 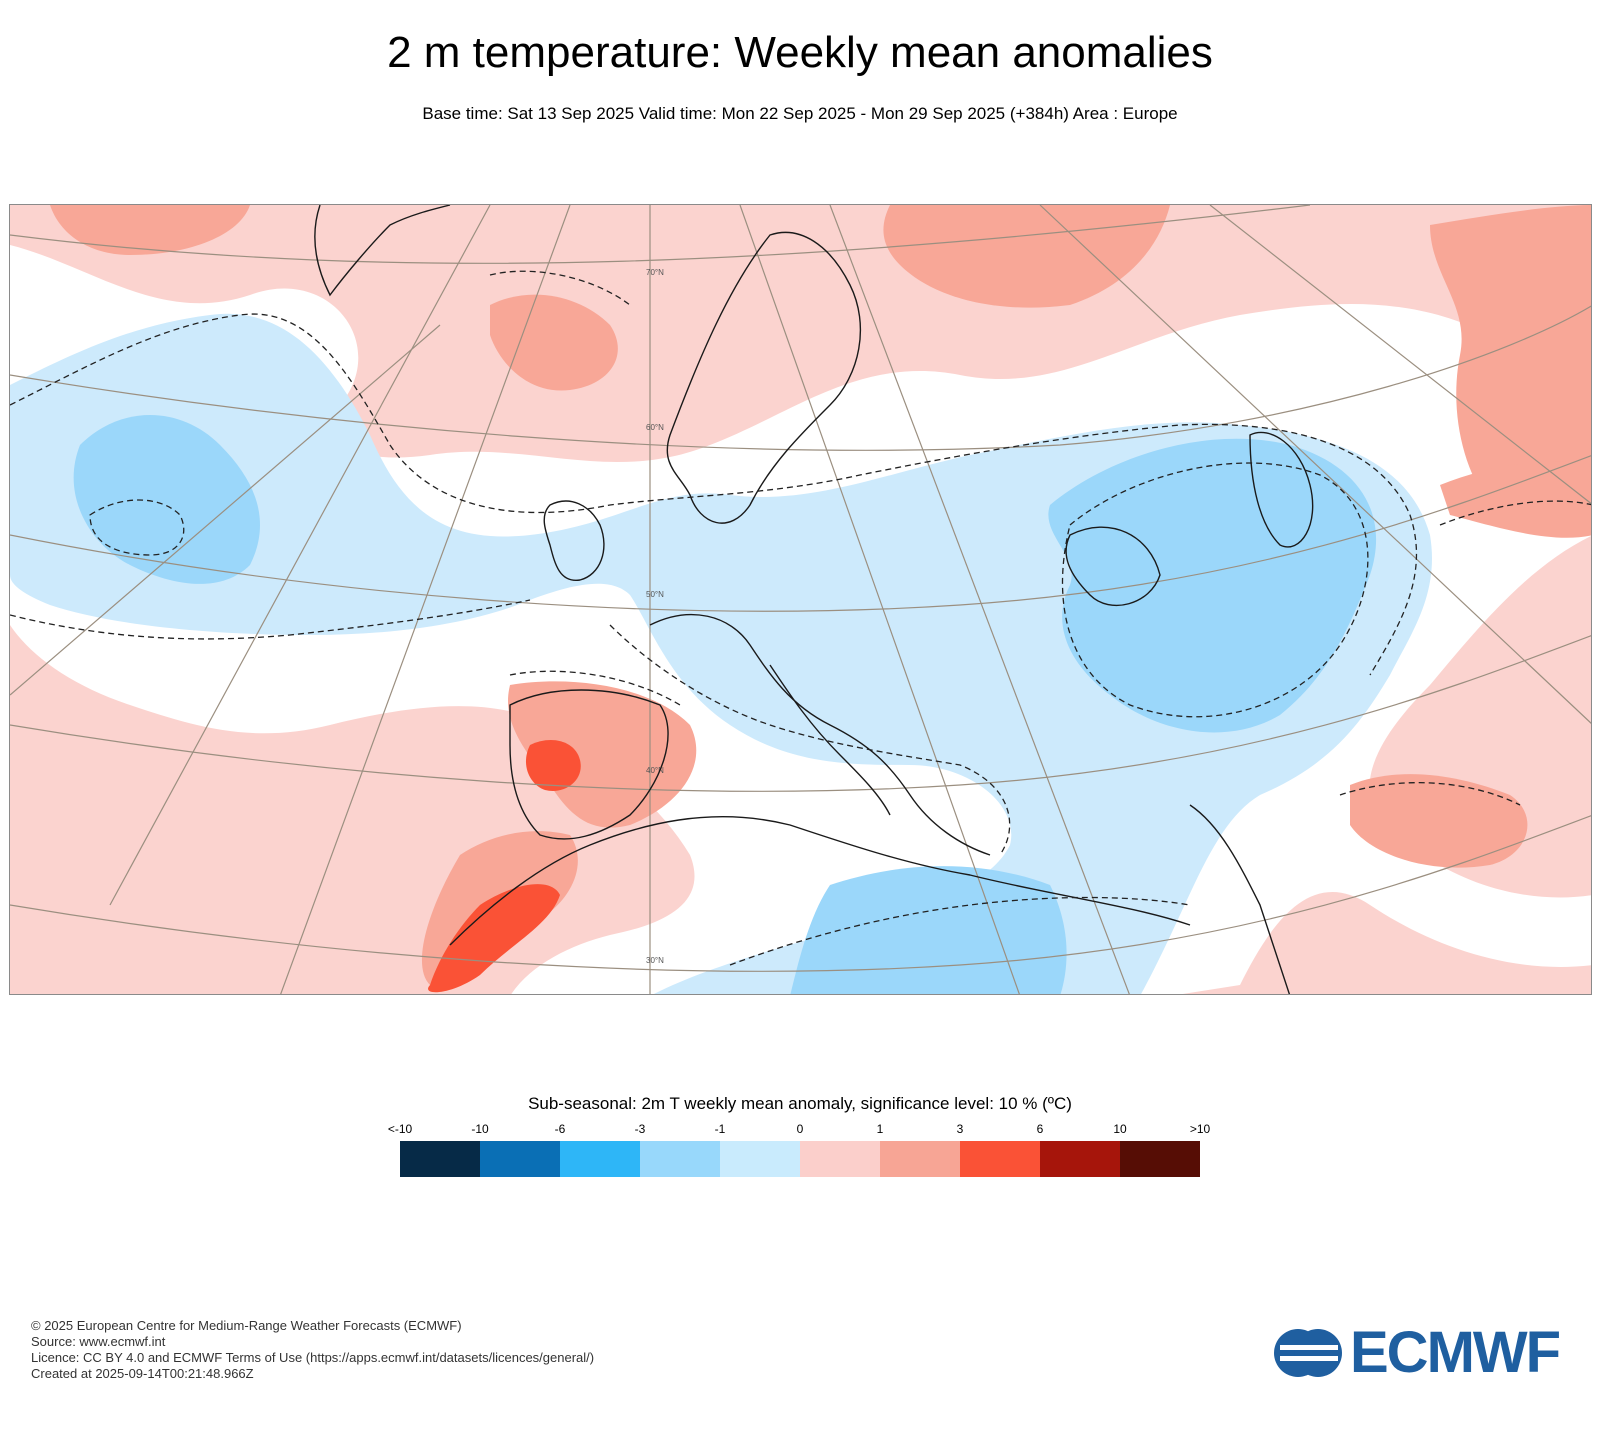 I want to click on ecmwf-logo-icon, so click(x=1308, y=1353).